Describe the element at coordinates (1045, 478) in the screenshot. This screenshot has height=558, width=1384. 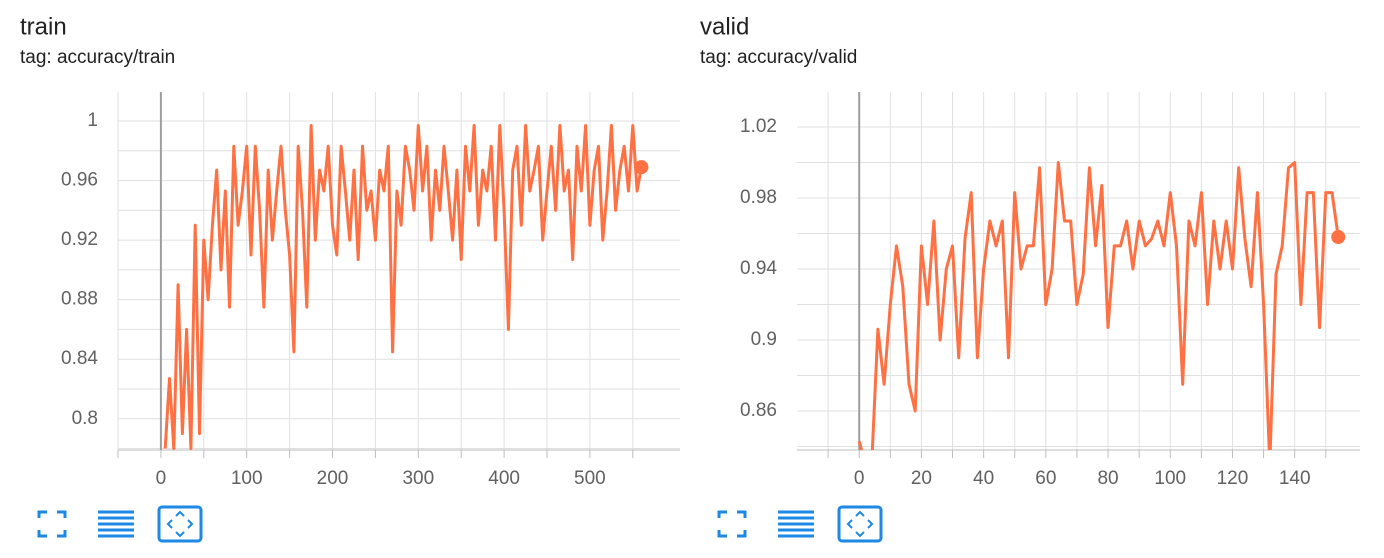
I see `x-tick-label: 60` at that location.